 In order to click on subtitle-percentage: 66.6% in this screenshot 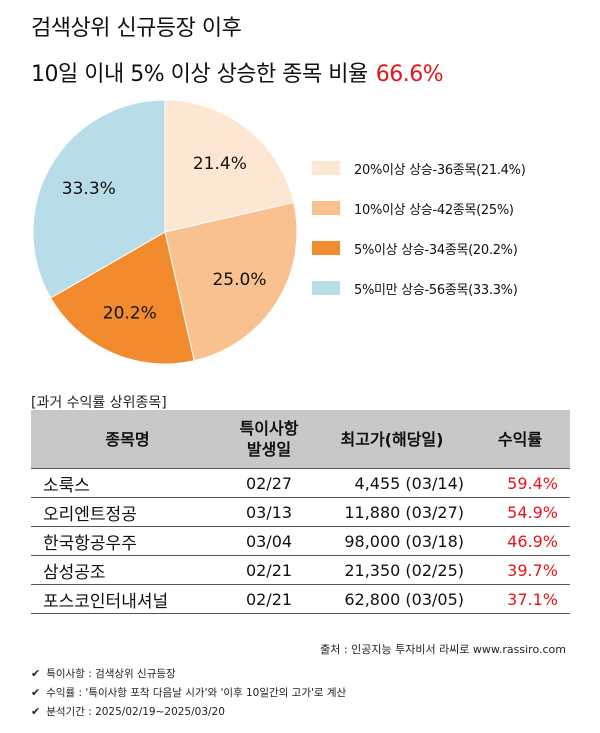, I will do `click(409, 74)`.